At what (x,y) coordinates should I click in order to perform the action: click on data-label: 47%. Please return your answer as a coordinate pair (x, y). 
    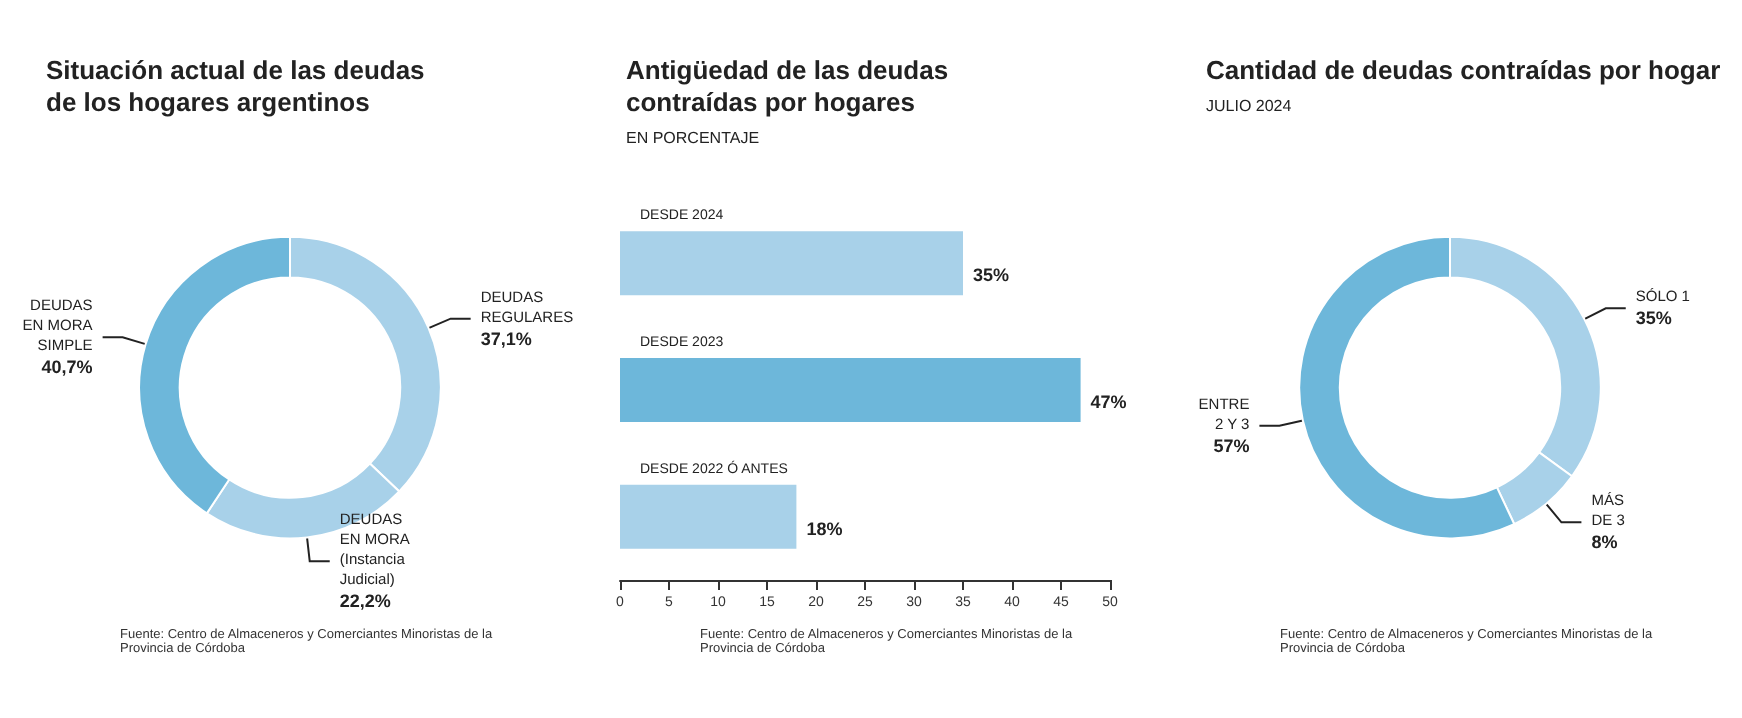
    Looking at the image, I should click on (1108, 402).